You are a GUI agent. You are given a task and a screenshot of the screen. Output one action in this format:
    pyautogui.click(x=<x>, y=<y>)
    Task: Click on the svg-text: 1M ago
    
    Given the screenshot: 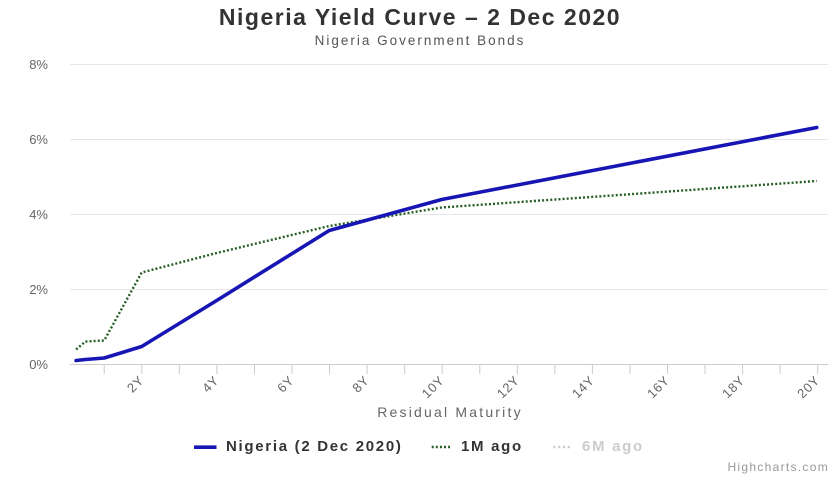 What is the action you would take?
    pyautogui.click(x=492, y=446)
    